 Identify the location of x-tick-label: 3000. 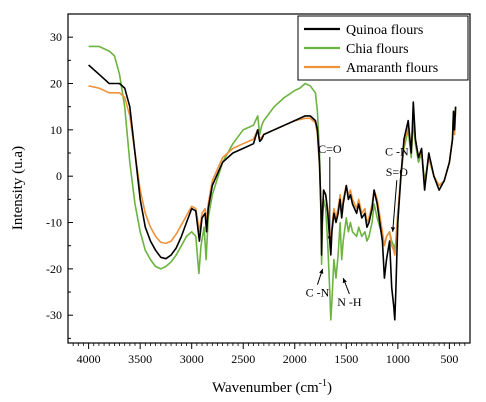
(192, 359).